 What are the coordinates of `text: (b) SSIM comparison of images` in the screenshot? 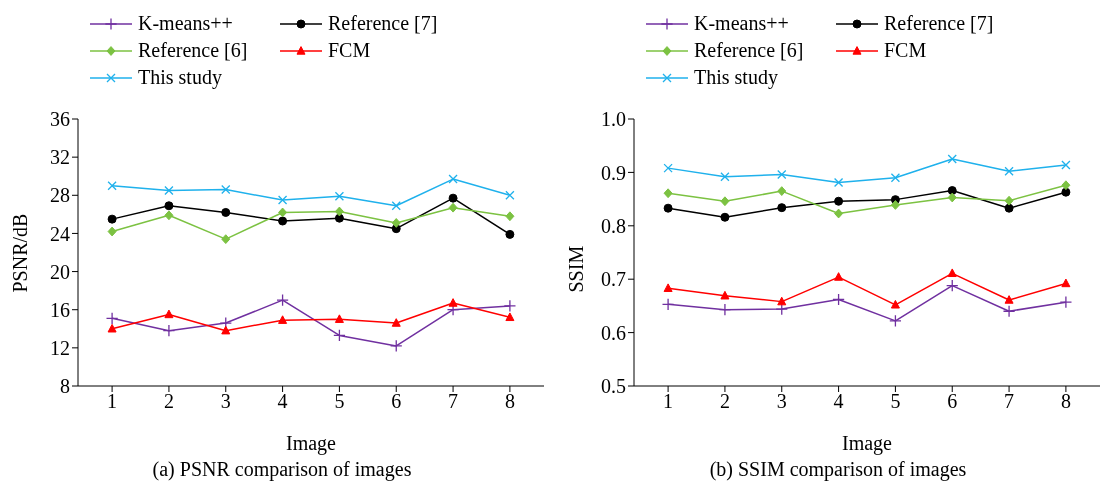 It's located at (838, 469).